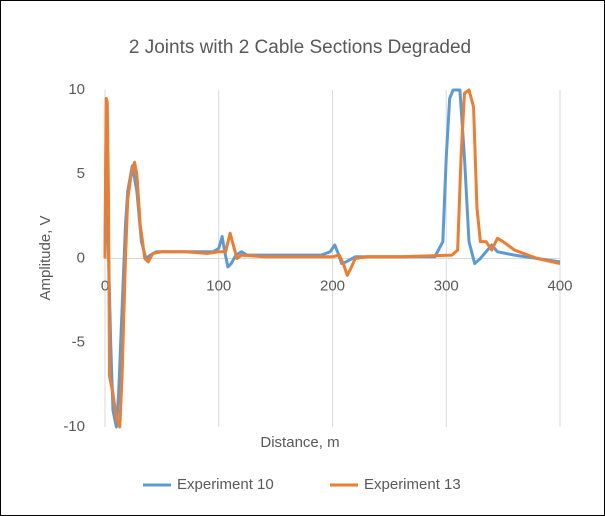 The height and width of the screenshot is (516, 605). I want to click on y-tick-label: -10, so click(74, 426).